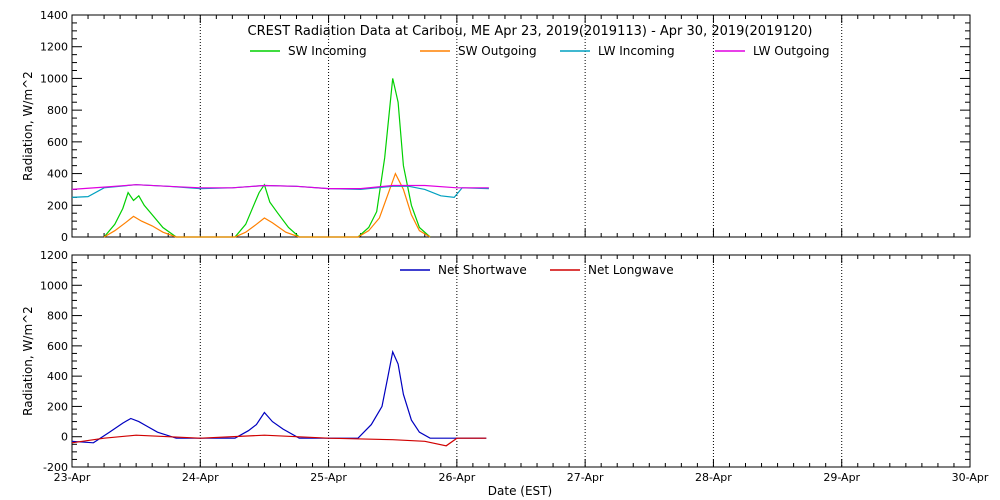 This screenshot has width=1000, height=500. I want to click on y-tick-label: 1400, so click(54, 15).